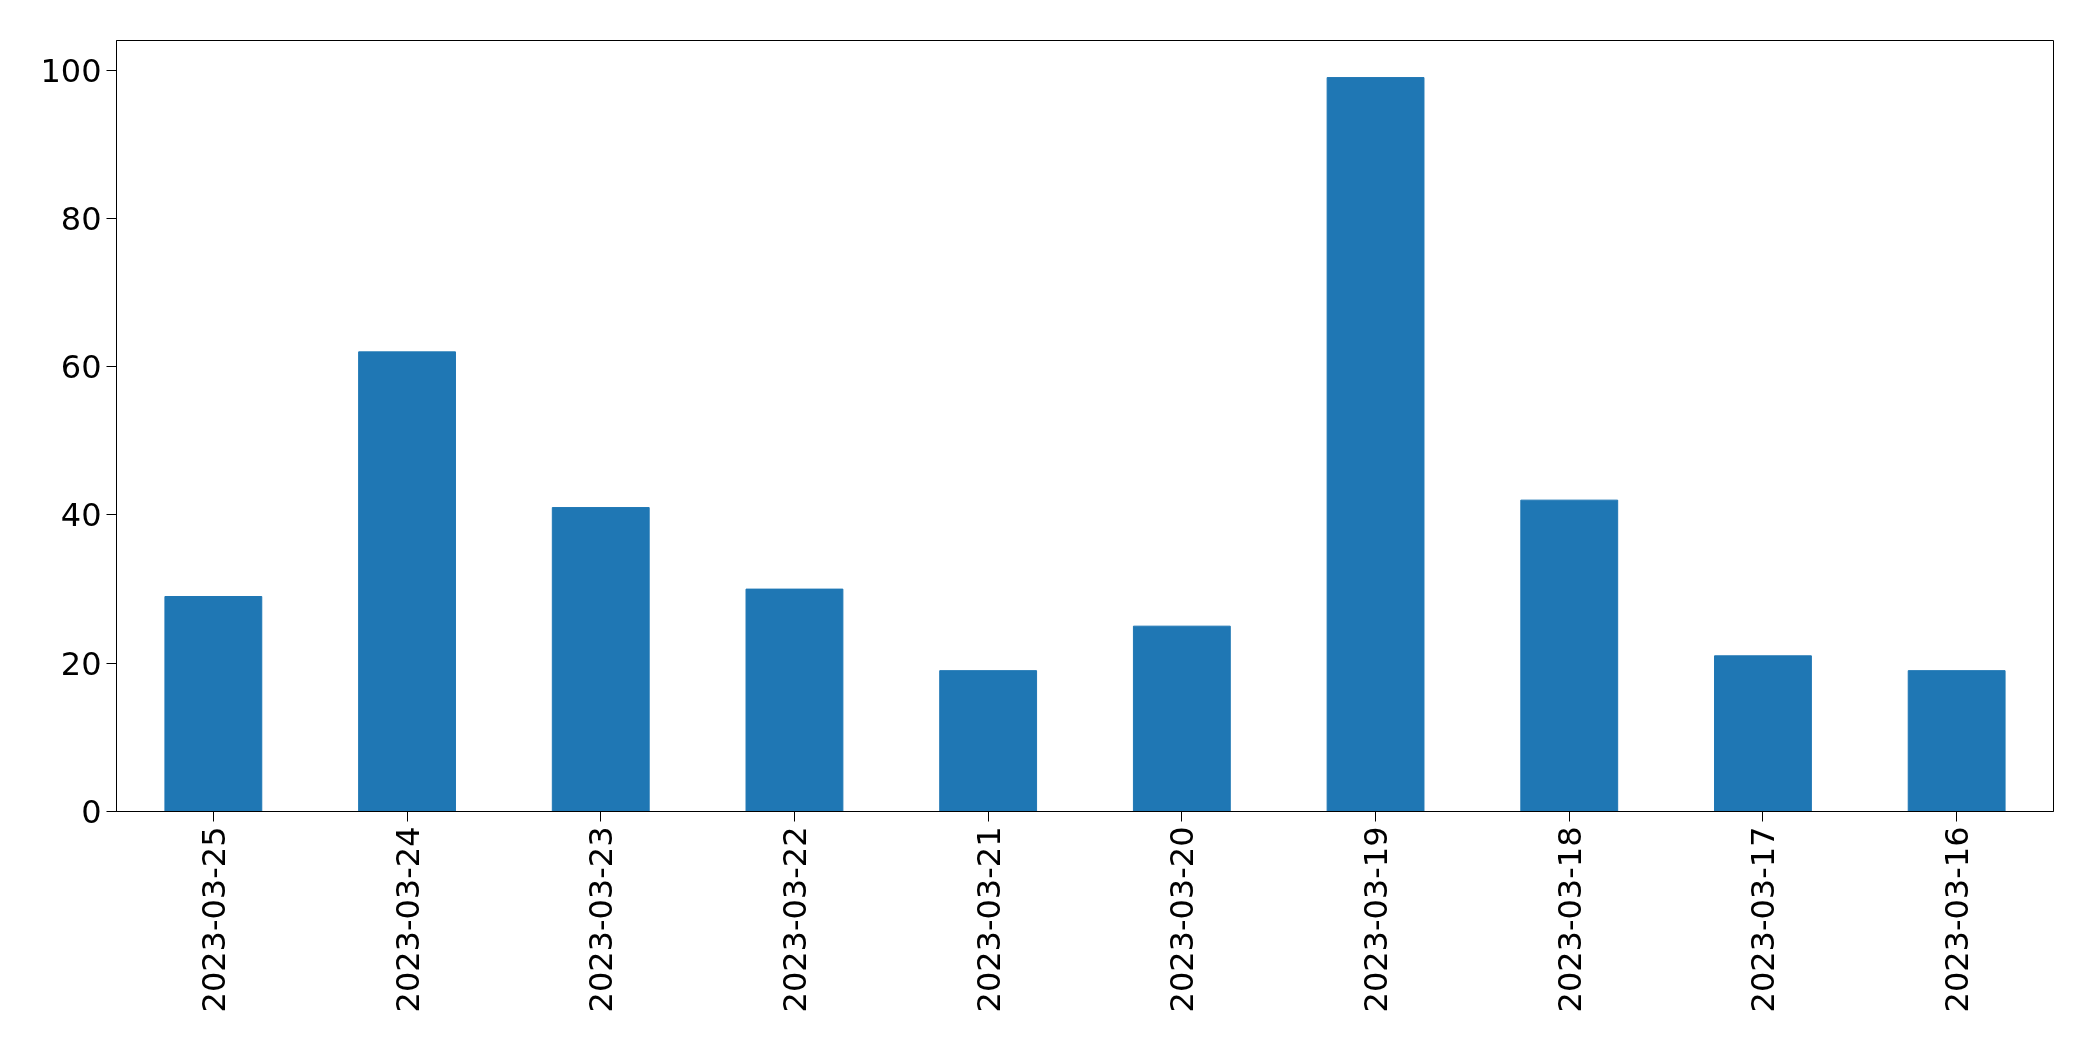 The image size is (2093, 1061). Describe the element at coordinates (1763, 919) in the screenshot. I see `x-tick-label: 2023-03-17` at that location.